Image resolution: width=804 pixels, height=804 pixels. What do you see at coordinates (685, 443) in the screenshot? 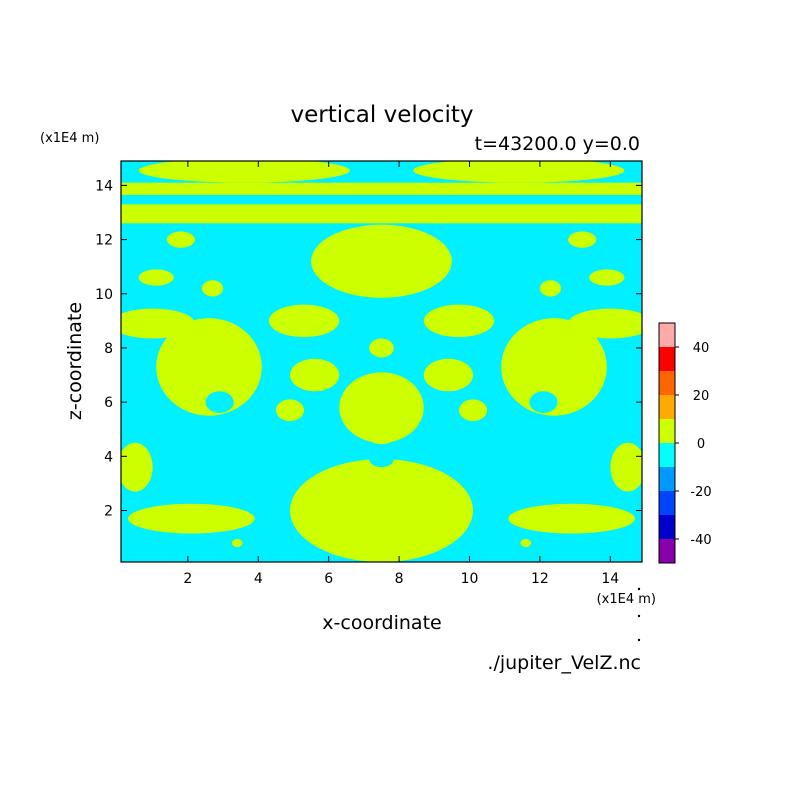
I see `colorbar: 40 20 0 -20 -40` at bounding box center [685, 443].